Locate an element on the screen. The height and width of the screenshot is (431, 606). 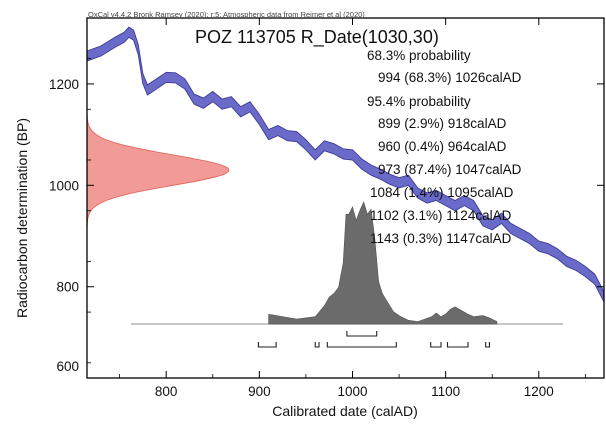
x-tick-label: 900 is located at coordinates (259, 391).